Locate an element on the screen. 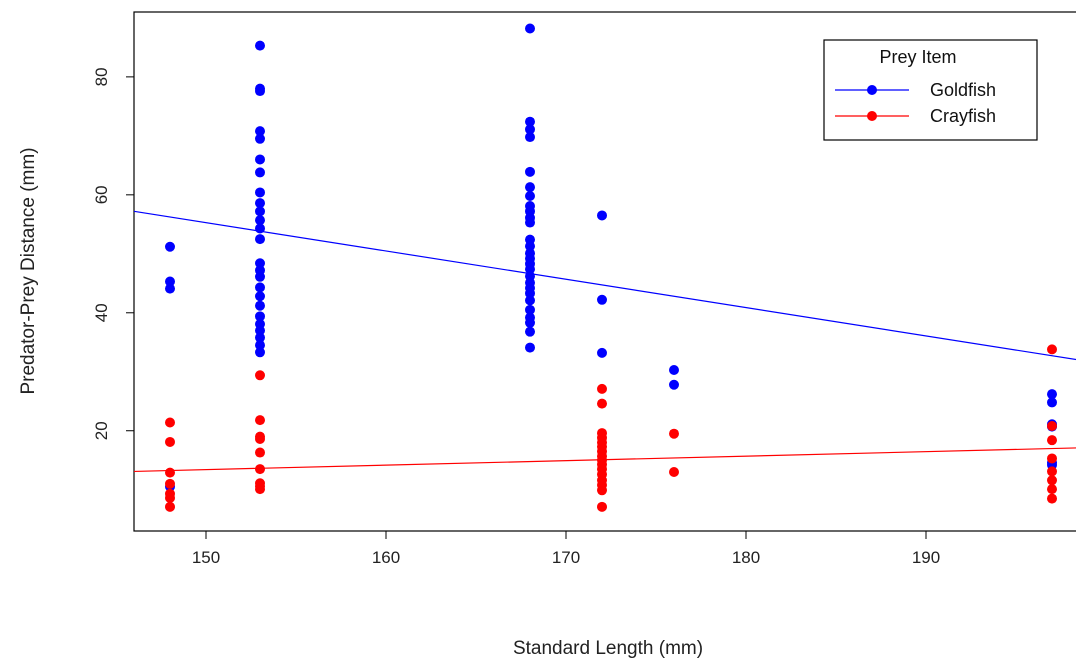 Image resolution: width=1076 pixels, height=665 pixels. legend-label-goldfish: Goldfish is located at coordinates (963, 90).